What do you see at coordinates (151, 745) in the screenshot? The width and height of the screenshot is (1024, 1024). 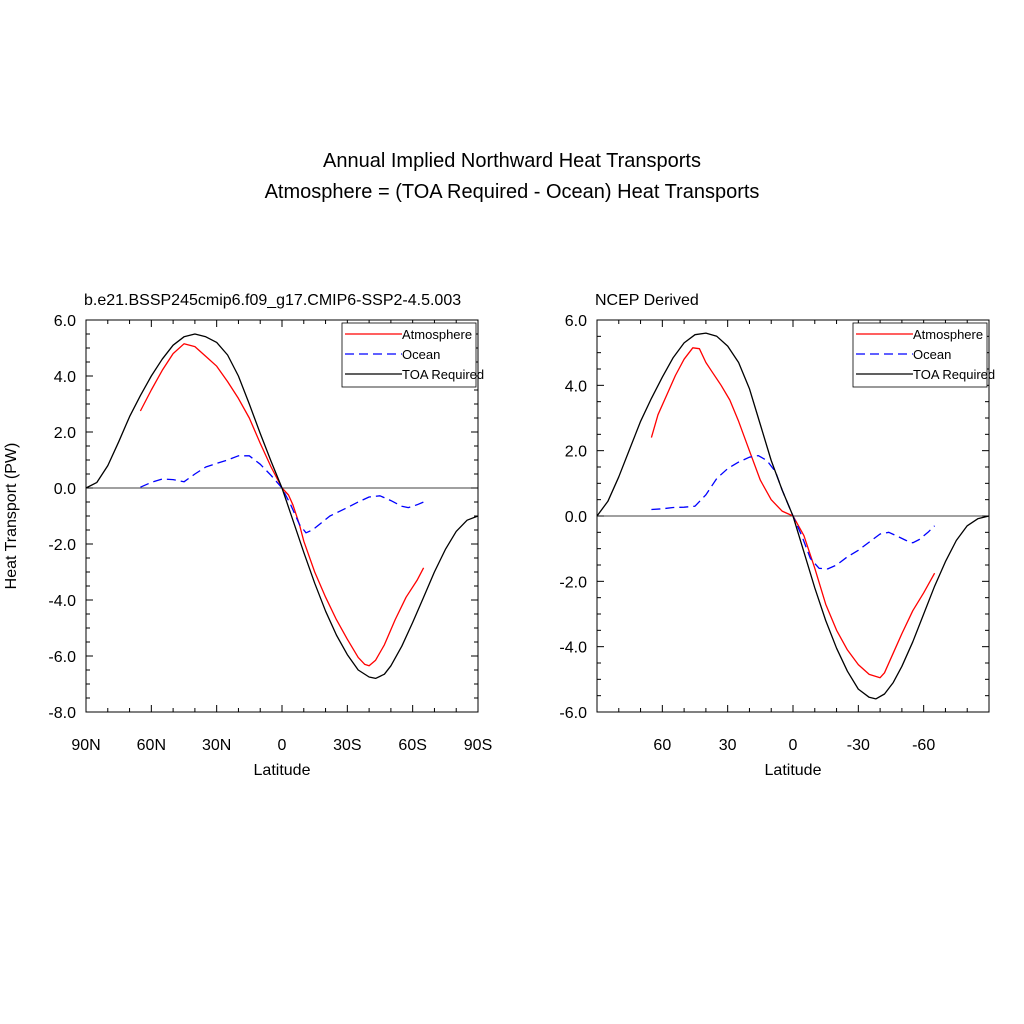 I see `x-tick-label: 60N` at bounding box center [151, 745].